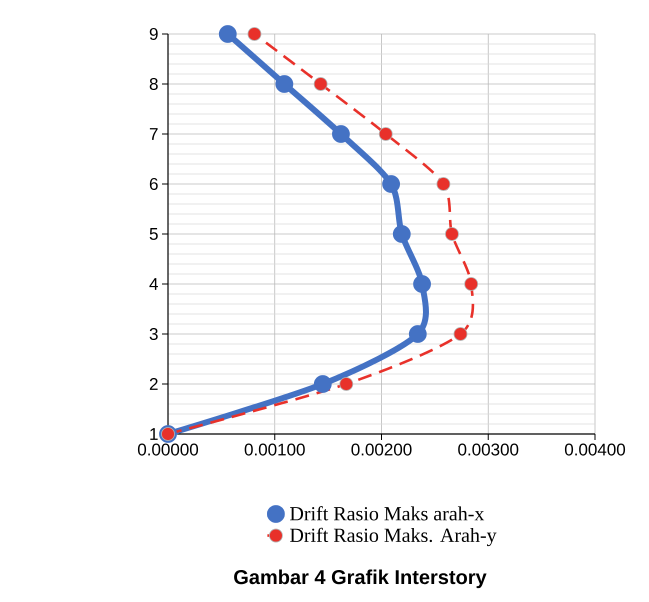  What do you see at coordinates (488, 450) in the screenshot?
I see `x-tick-label: 0.00300` at bounding box center [488, 450].